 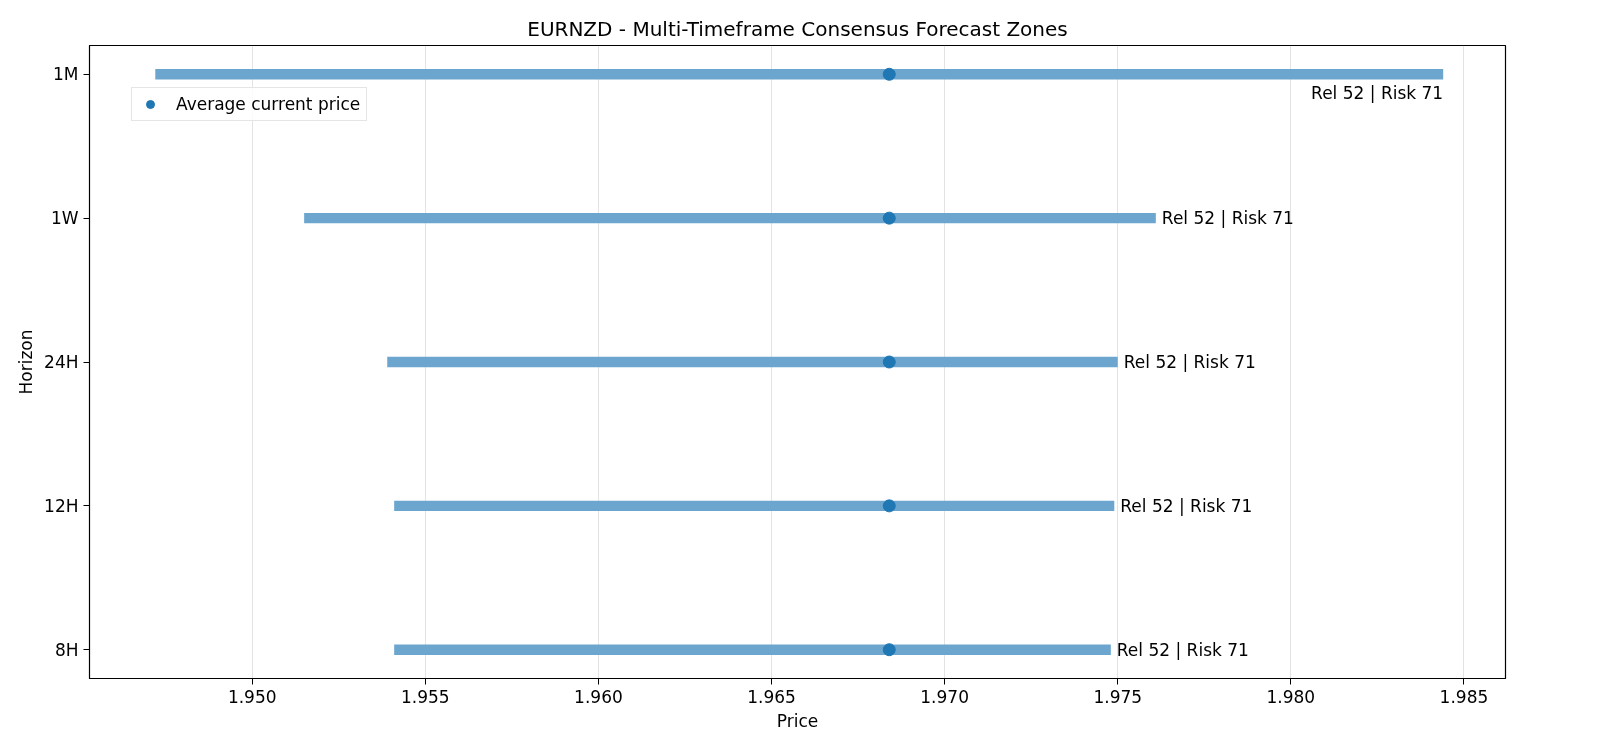 What do you see at coordinates (425, 696) in the screenshot?
I see `x-tick-label: 1.955` at bounding box center [425, 696].